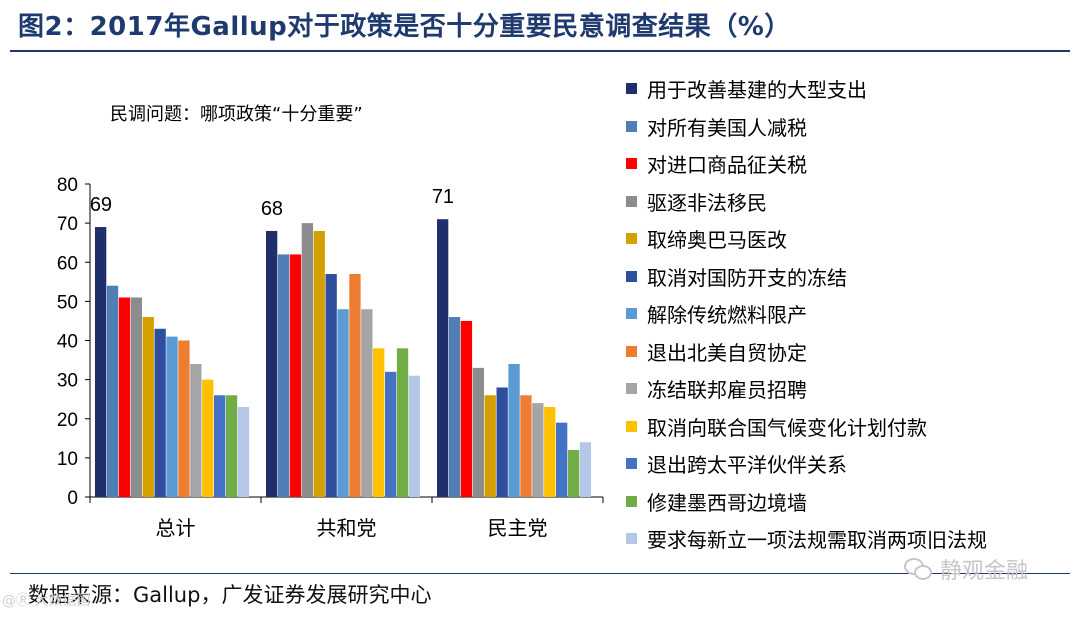 This screenshot has height=617, width=1080. I want to click on legend-label: 冻结联邦雇员招聘, so click(727, 390).